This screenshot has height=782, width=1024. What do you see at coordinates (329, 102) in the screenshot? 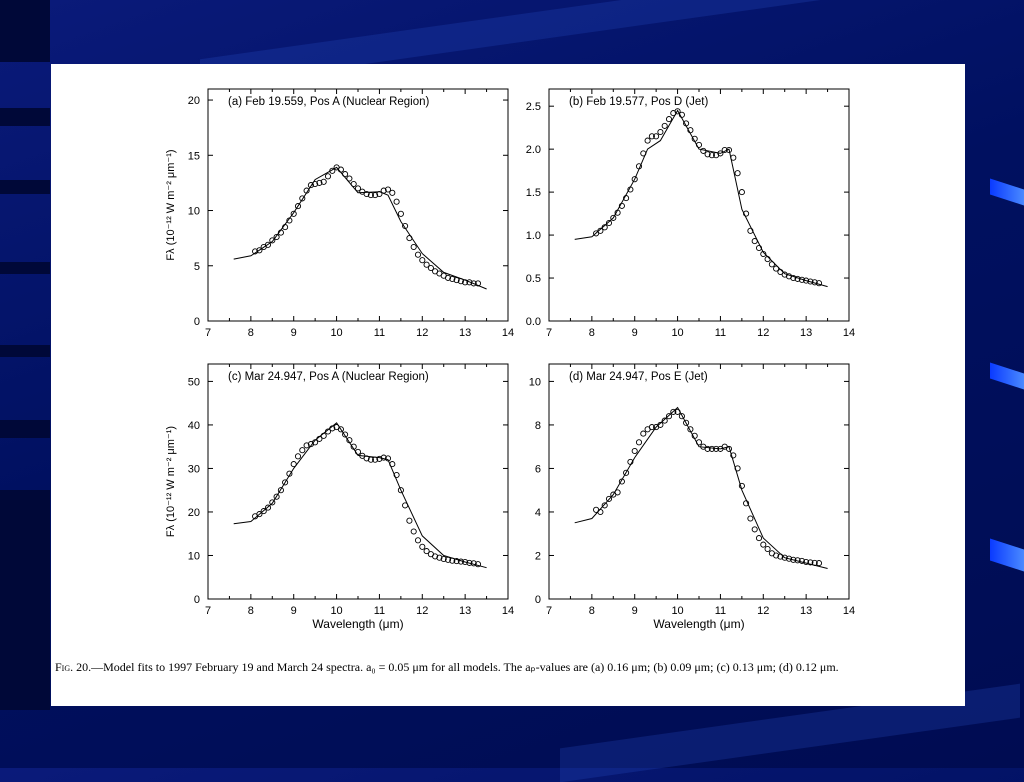
I see `panel-title: (a) Feb 19.559, Pos A (Nuclear Region)` at bounding box center [329, 102].